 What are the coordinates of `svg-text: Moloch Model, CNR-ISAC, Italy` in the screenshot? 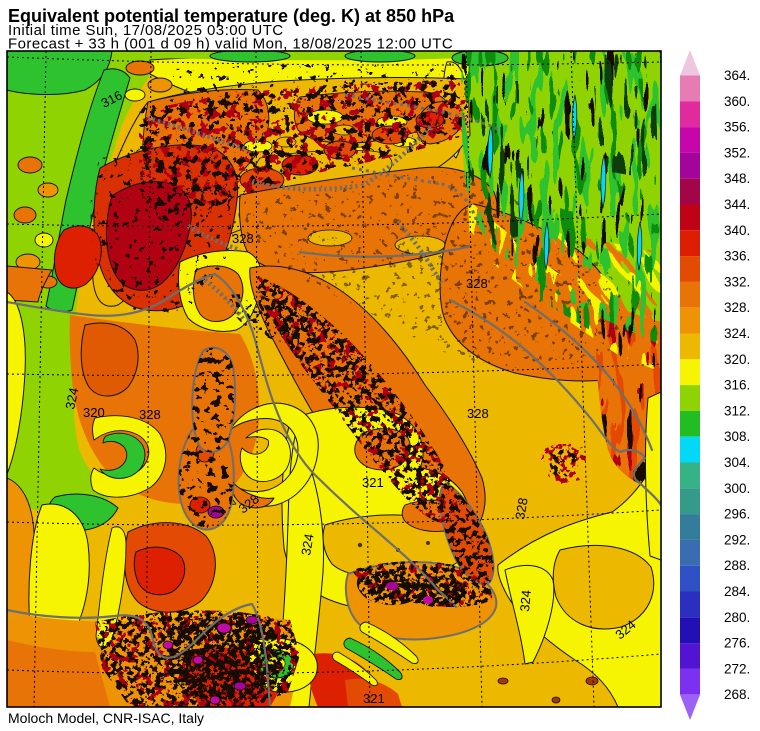 It's located at (106, 718).